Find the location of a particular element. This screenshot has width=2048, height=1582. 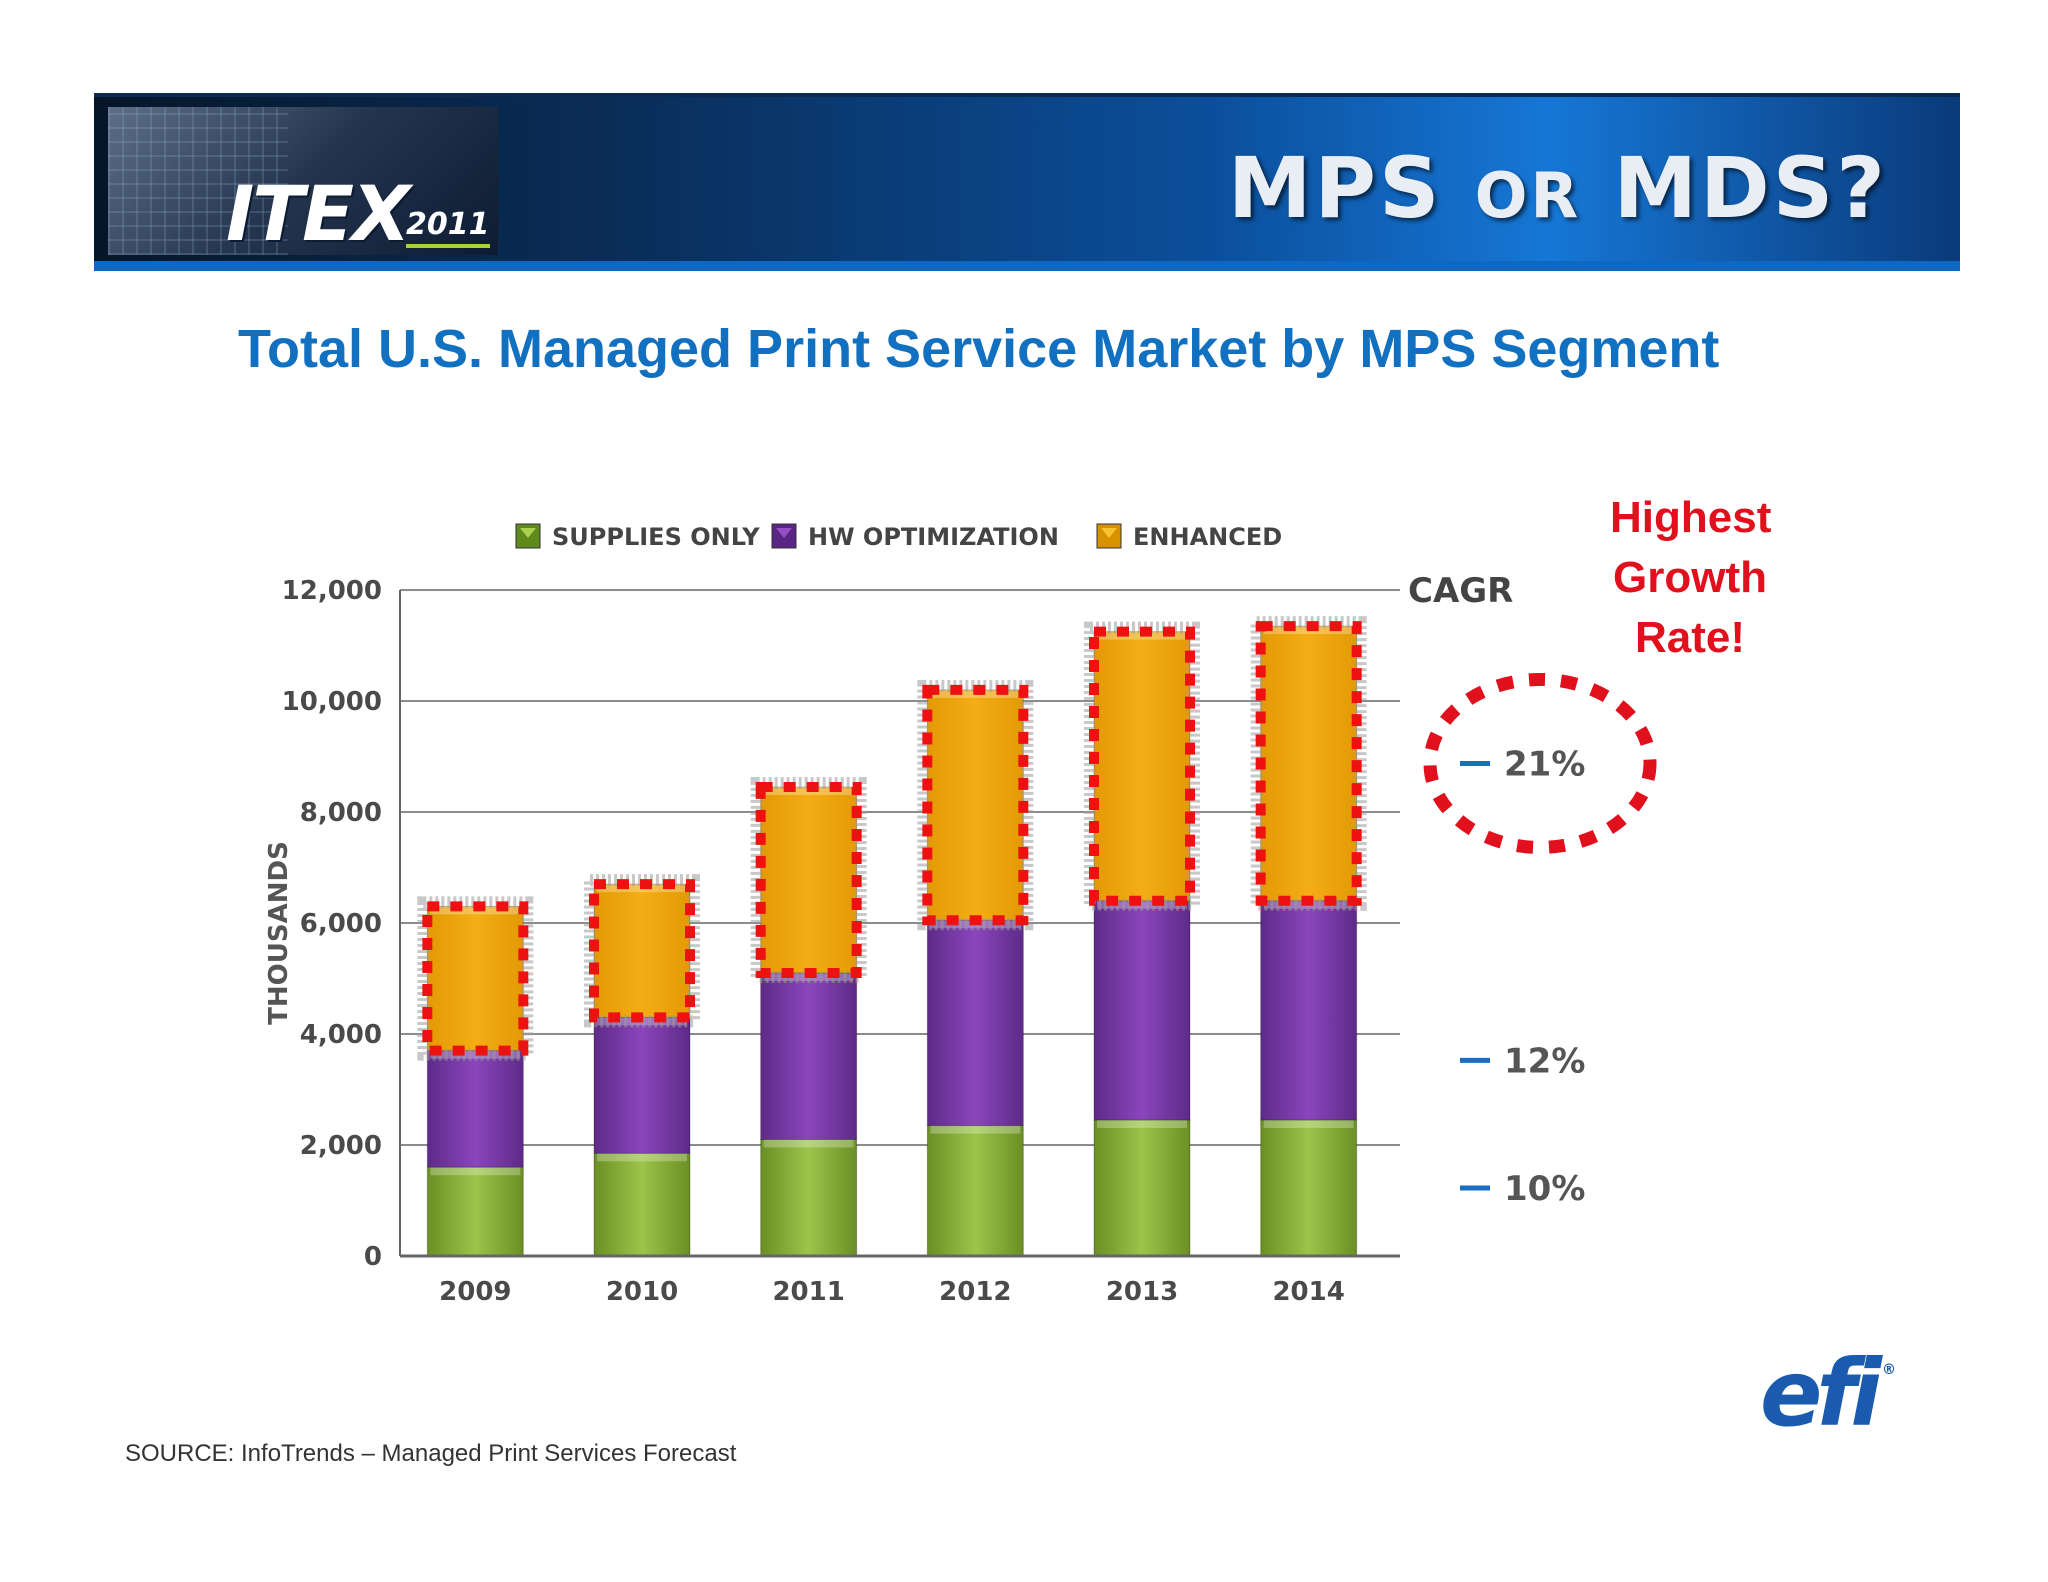

logo-circuit-pattern is located at coordinates (198, 181).